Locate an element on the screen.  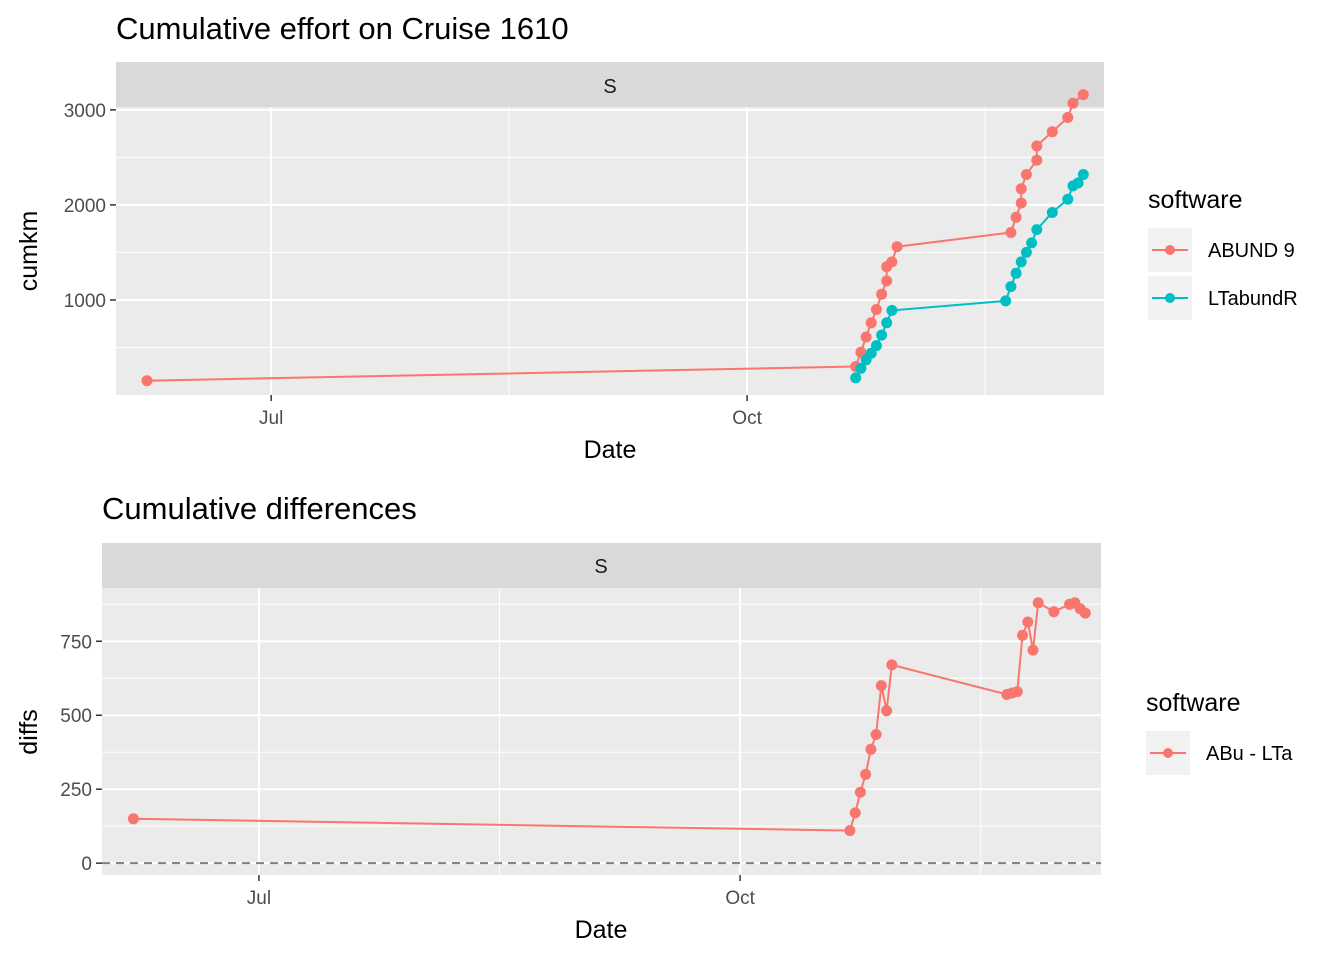
chart-1-facet-label: S is located at coordinates (609, 87).